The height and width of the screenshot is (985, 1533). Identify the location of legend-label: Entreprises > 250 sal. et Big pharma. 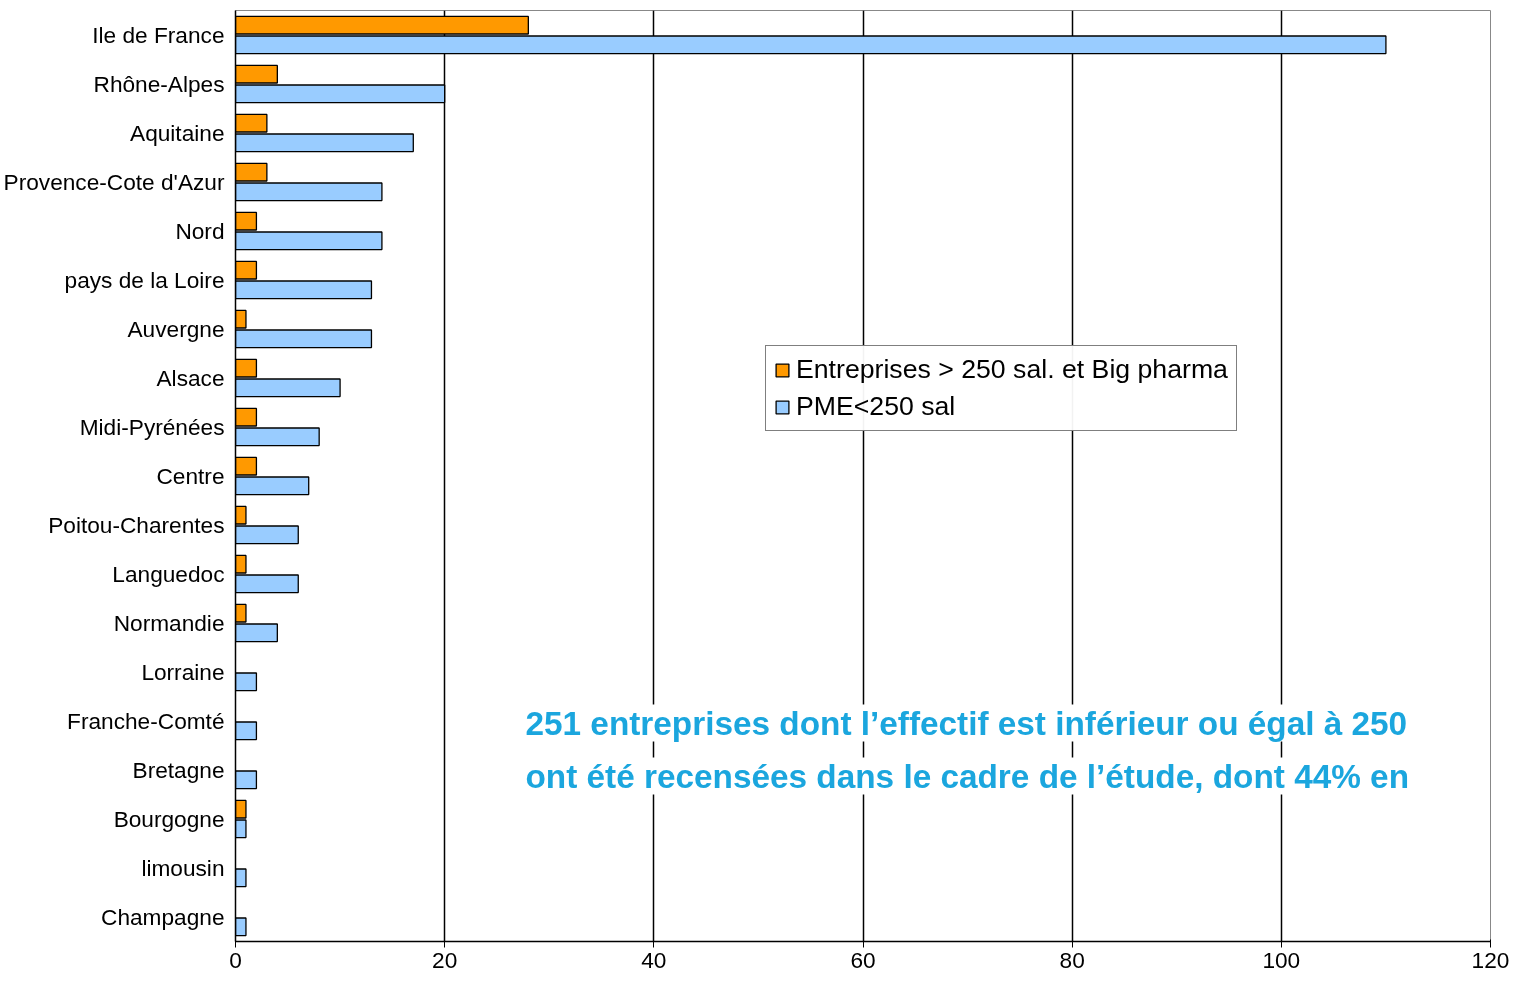
(1012, 369).